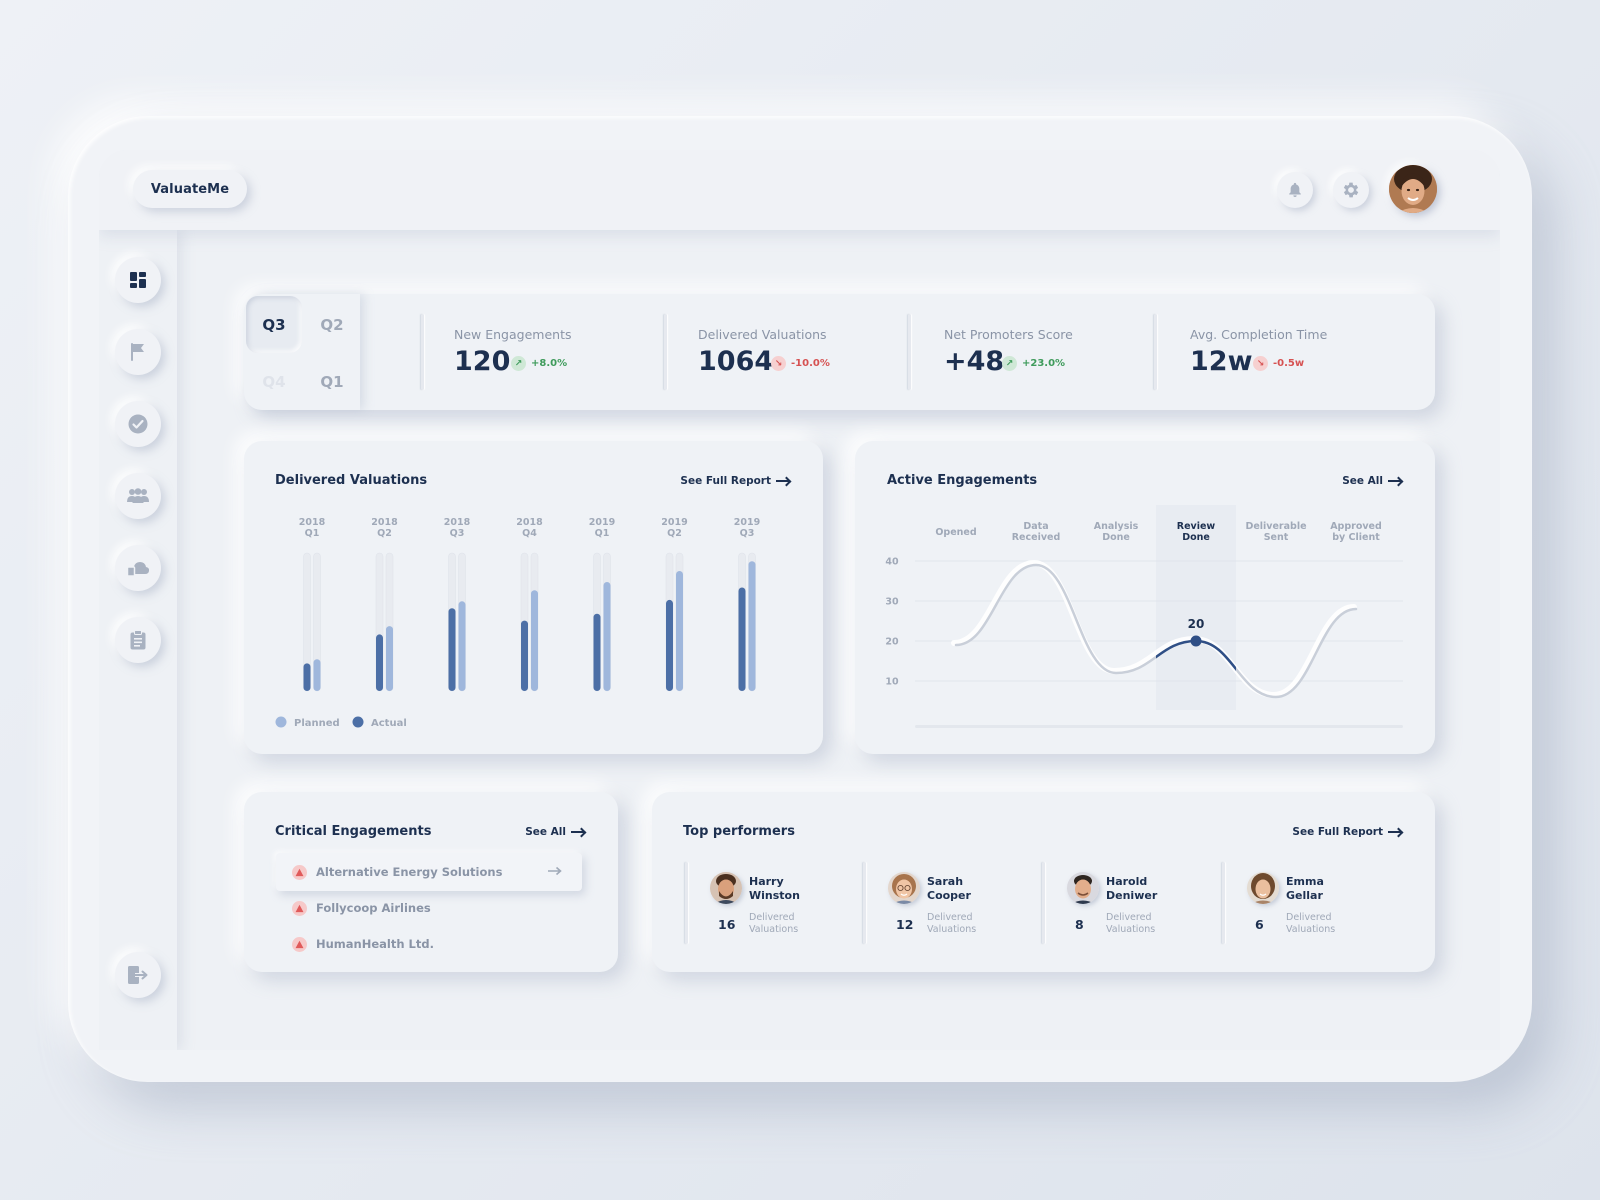 The height and width of the screenshot is (1200, 1600). What do you see at coordinates (949, 888) in the screenshot?
I see `performer-name: Sarah Cooper` at bounding box center [949, 888].